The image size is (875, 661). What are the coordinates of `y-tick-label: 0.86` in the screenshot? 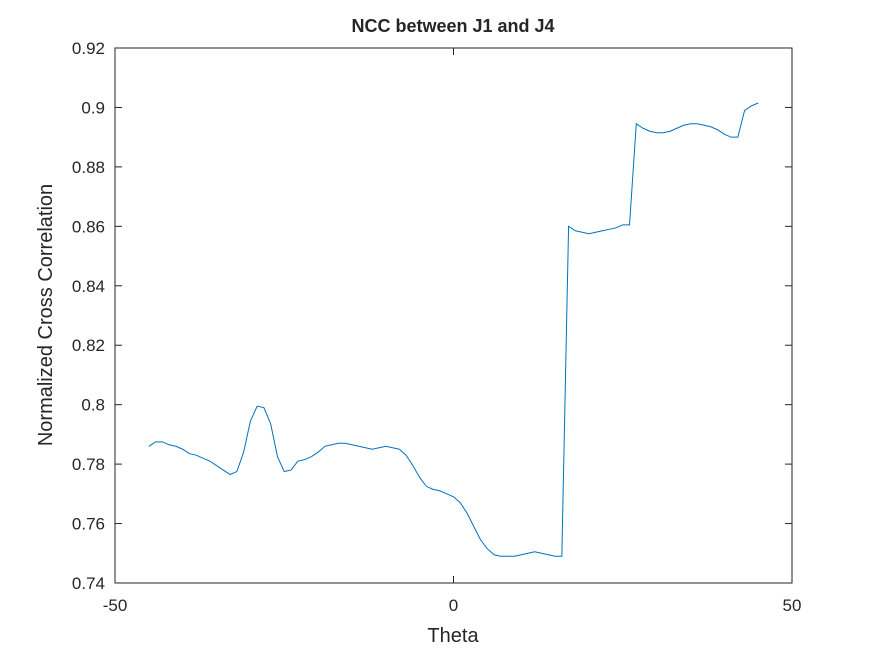 It's located at (88, 226).